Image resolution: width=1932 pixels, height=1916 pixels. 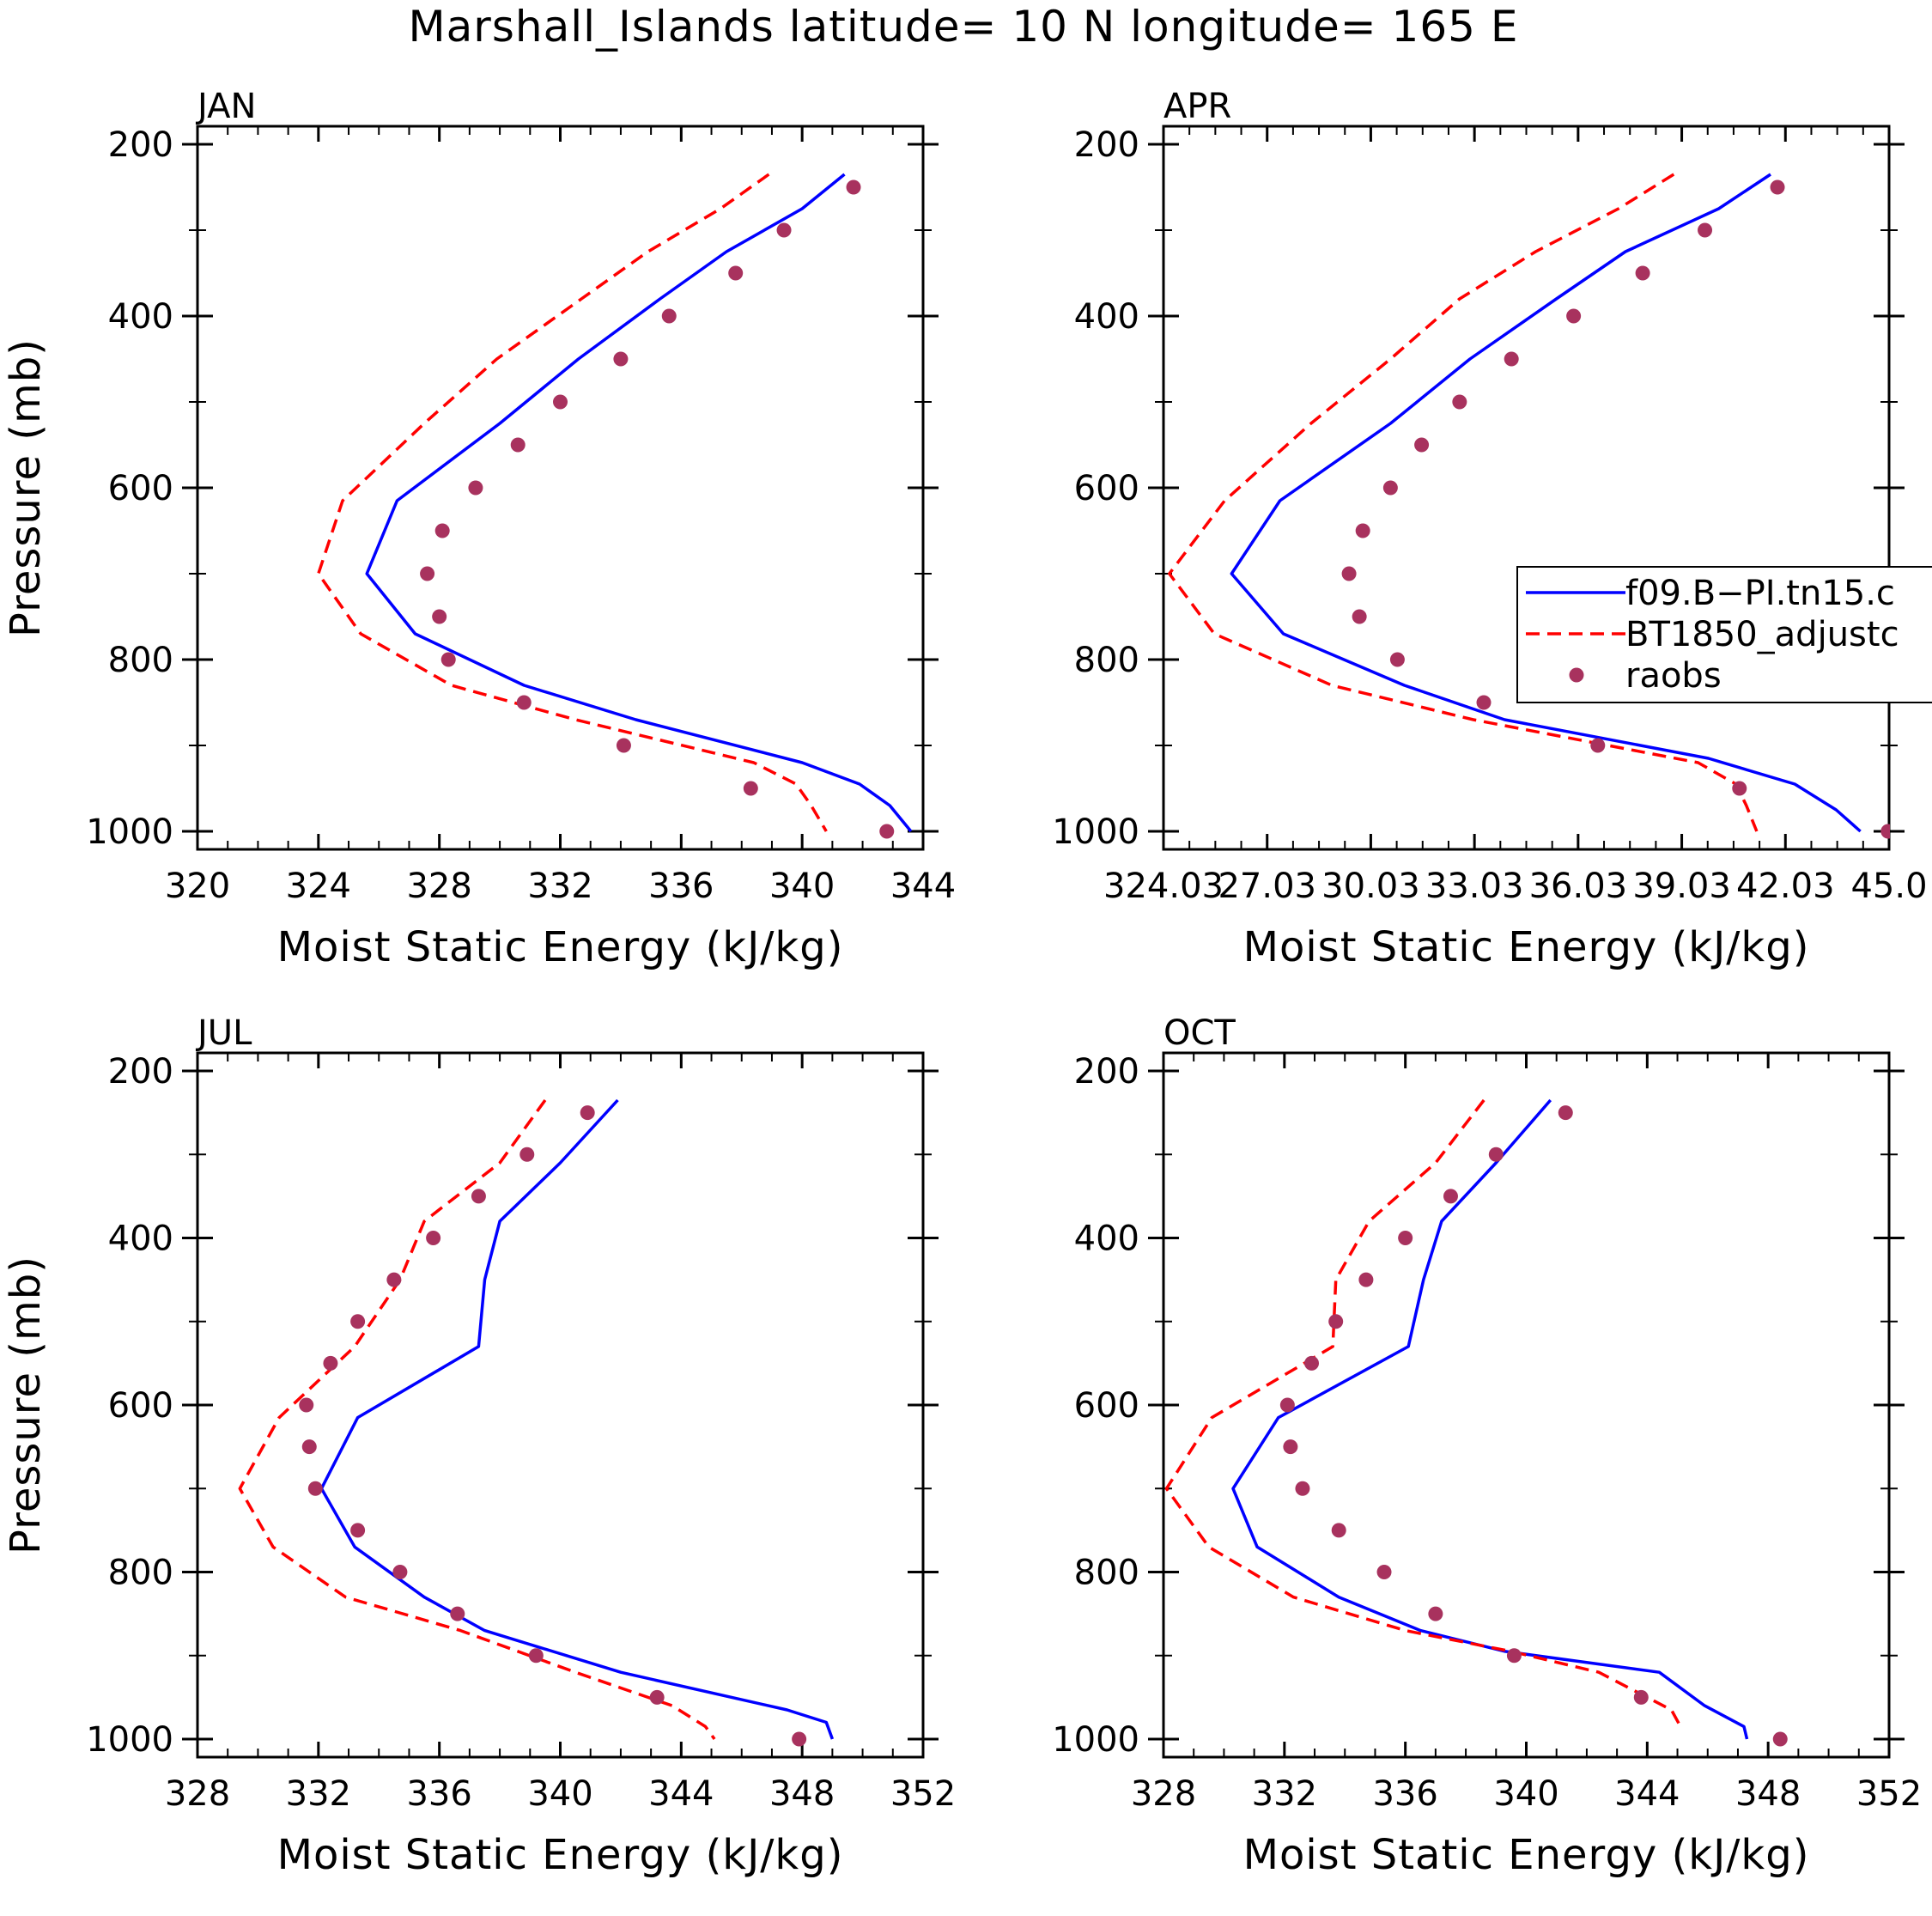 I want to click on x-tick-label: 27.03, so click(x=1267, y=886).